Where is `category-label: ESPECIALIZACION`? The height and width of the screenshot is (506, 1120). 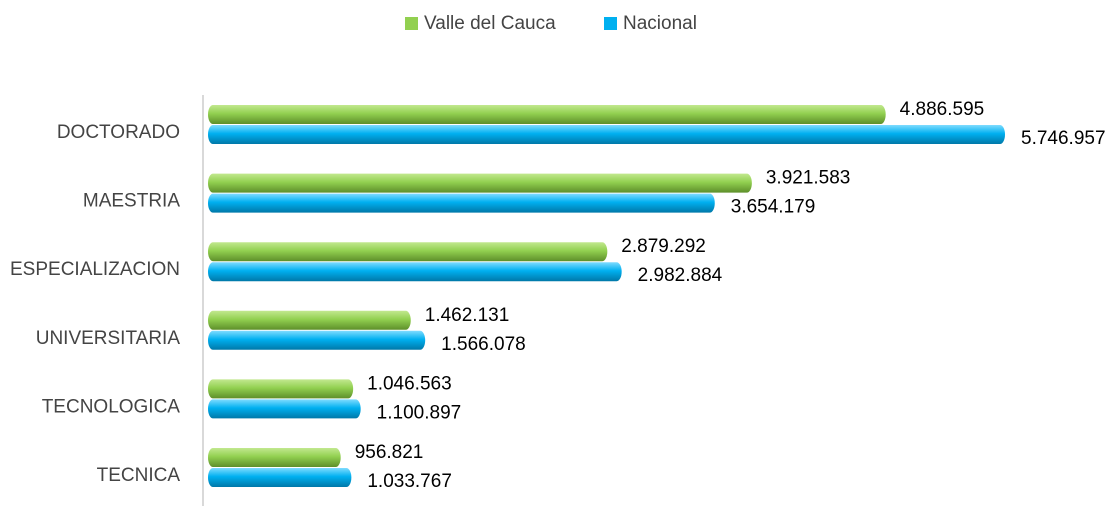 category-label: ESPECIALIZACION is located at coordinates (95, 269).